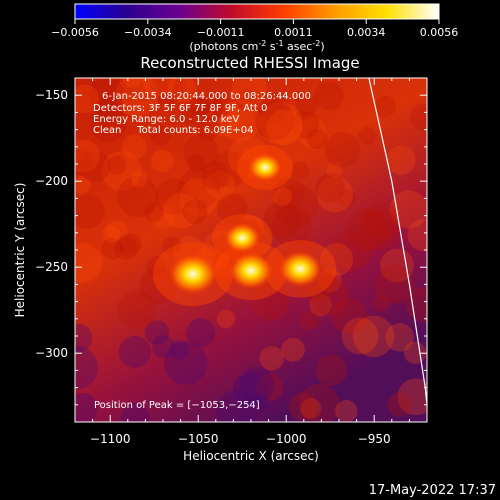 This screenshot has height=500, width=500. Describe the element at coordinates (51, 267) in the screenshot. I see `y-tick-label: −250` at that location.